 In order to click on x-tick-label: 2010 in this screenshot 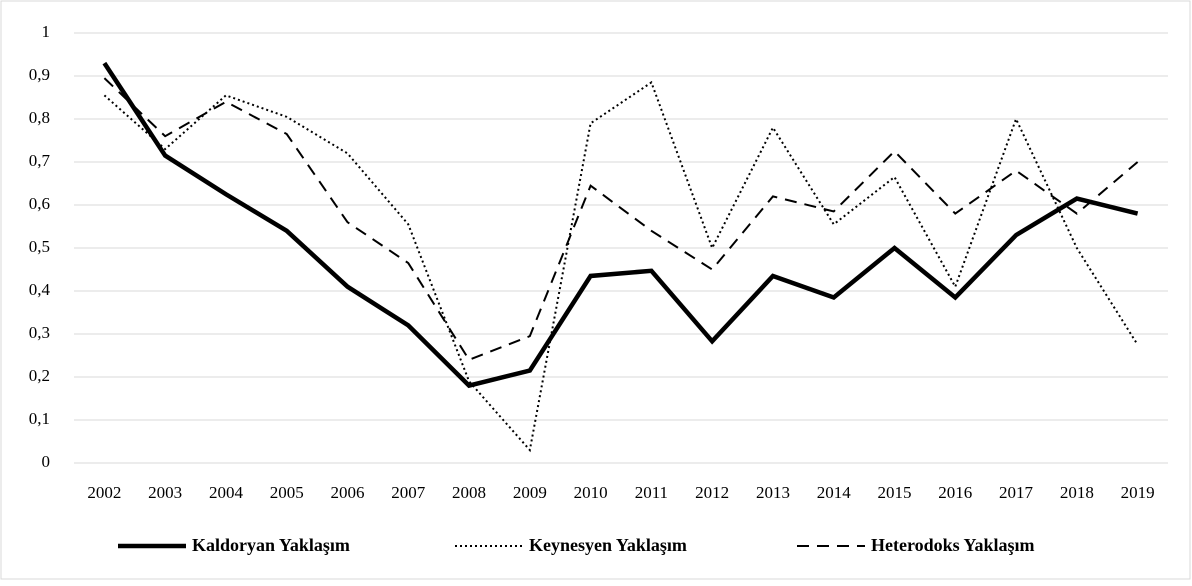, I will do `click(591, 492)`.